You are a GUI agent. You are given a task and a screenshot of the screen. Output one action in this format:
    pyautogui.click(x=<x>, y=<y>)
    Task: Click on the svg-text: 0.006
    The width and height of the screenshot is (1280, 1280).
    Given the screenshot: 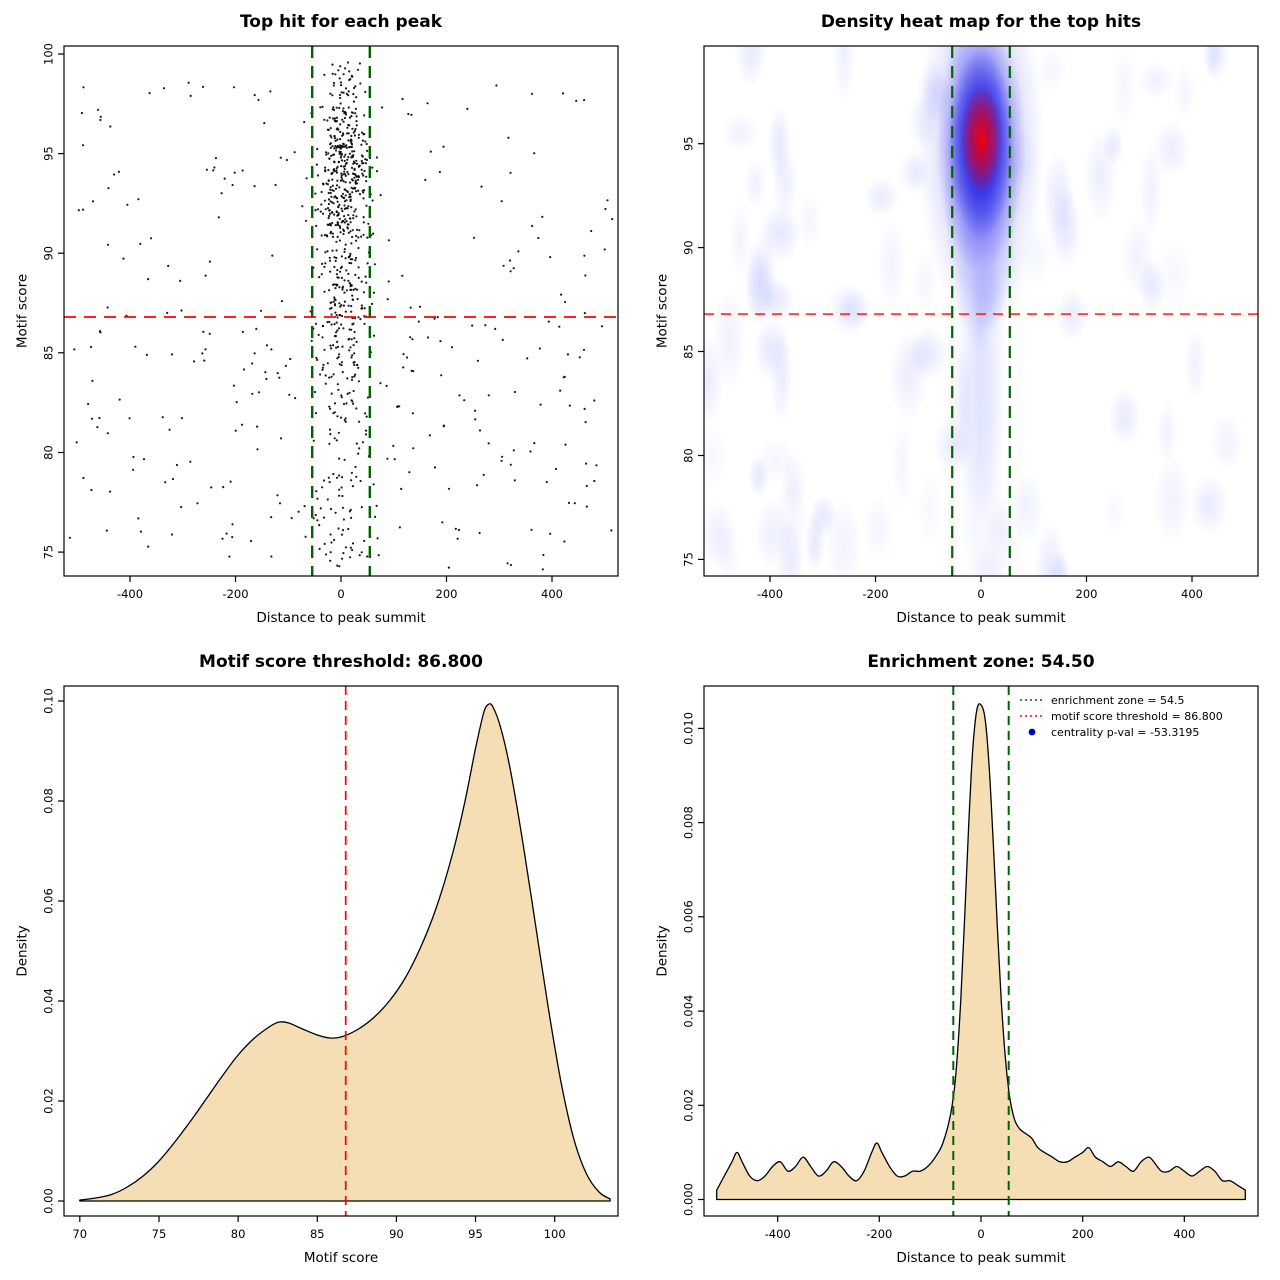 What is the action you would take?
    pyautogui.click(x=689, y=916)
    